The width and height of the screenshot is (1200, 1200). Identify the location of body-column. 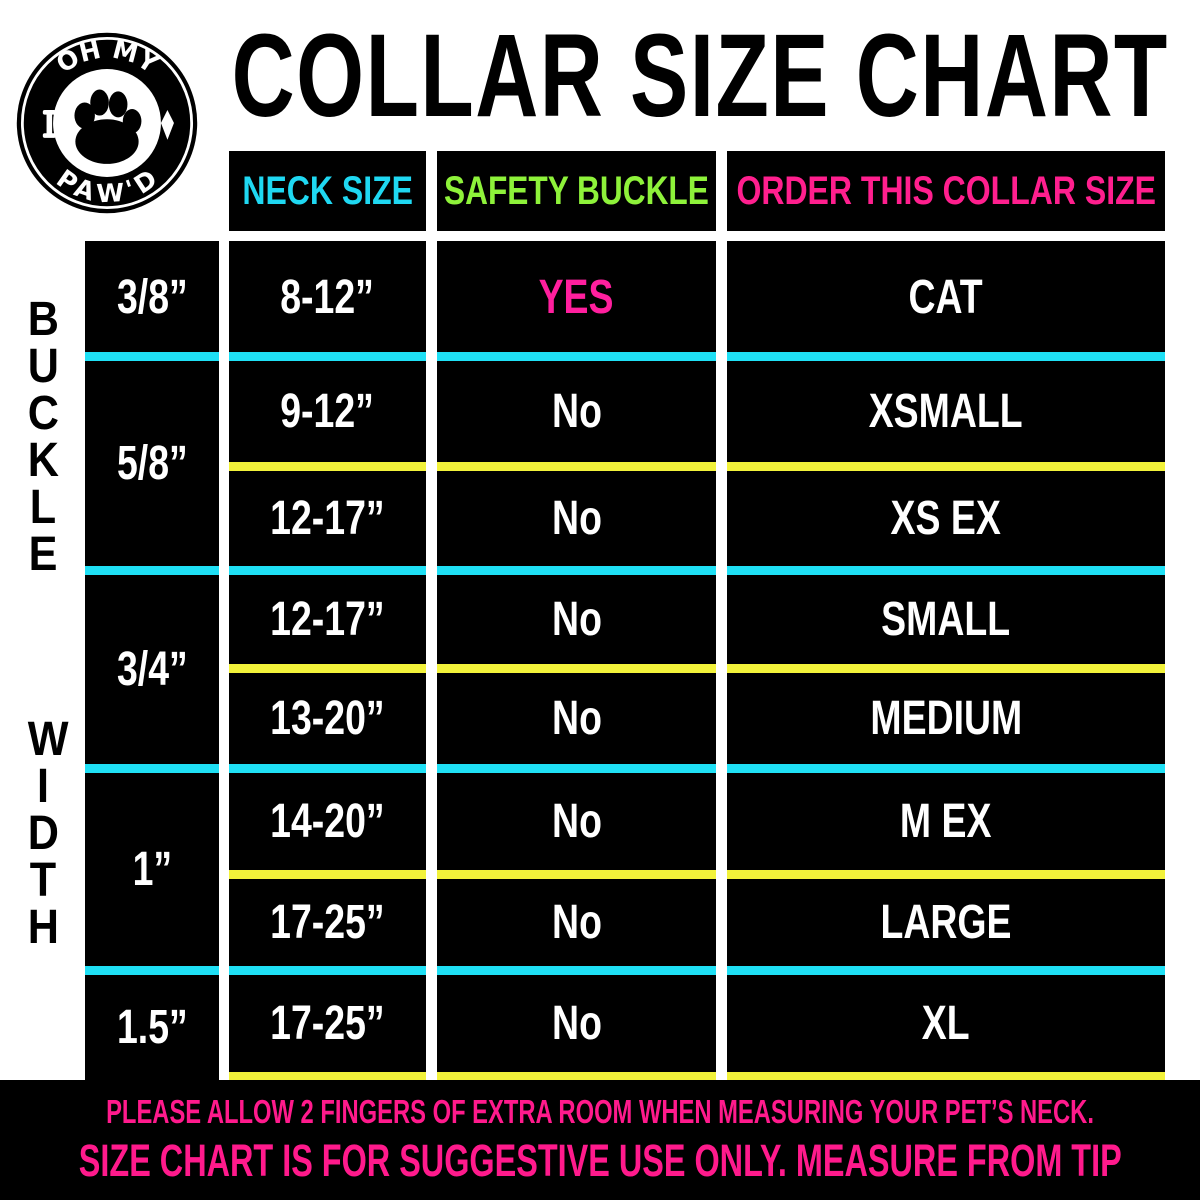
(327, 660).